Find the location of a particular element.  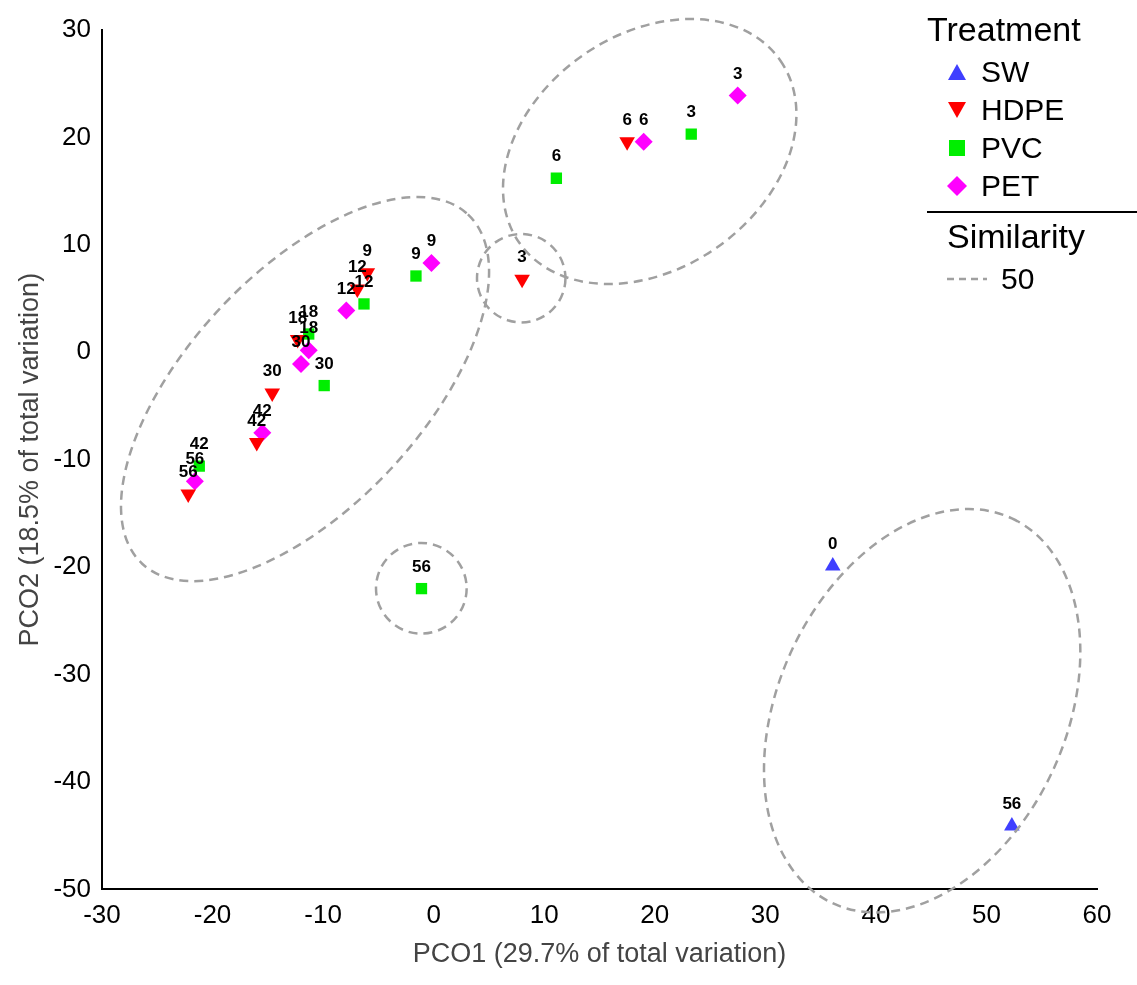

x-tick-label: 0 is located at coordinates (433, 914).